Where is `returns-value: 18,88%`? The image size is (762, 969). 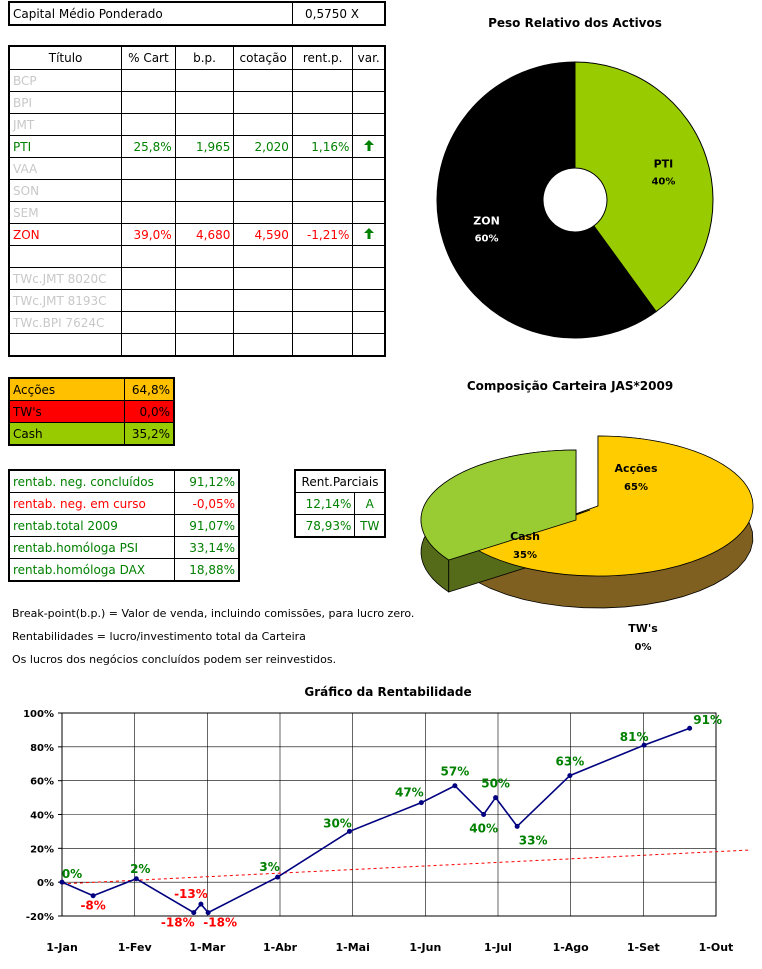
returns-value: 18,88% is located at coordinates (207, 570).